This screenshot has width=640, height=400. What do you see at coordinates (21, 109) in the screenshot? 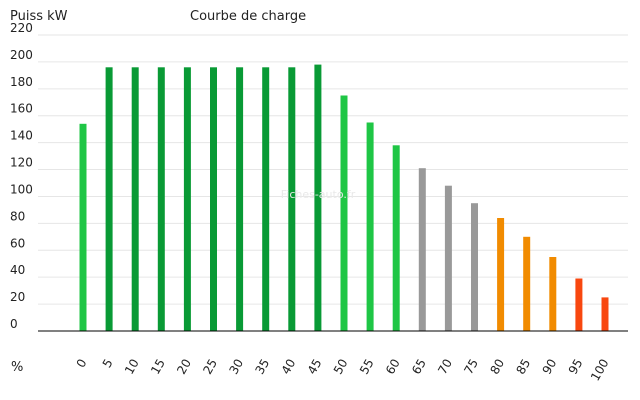
I see `y-tick-label: 160` at bounding box center [21, 109].